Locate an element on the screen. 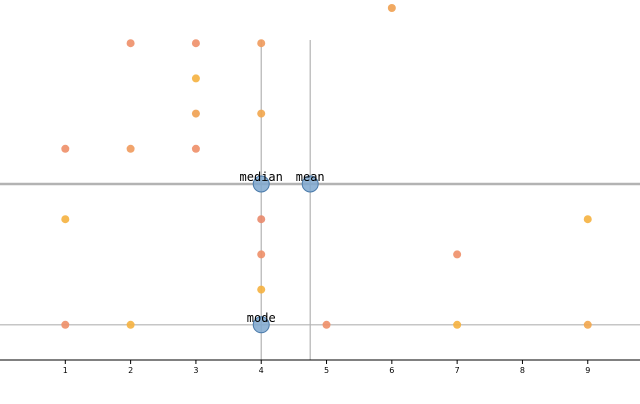  stat-markers: median mean mode is located at coordinates (282, 252).